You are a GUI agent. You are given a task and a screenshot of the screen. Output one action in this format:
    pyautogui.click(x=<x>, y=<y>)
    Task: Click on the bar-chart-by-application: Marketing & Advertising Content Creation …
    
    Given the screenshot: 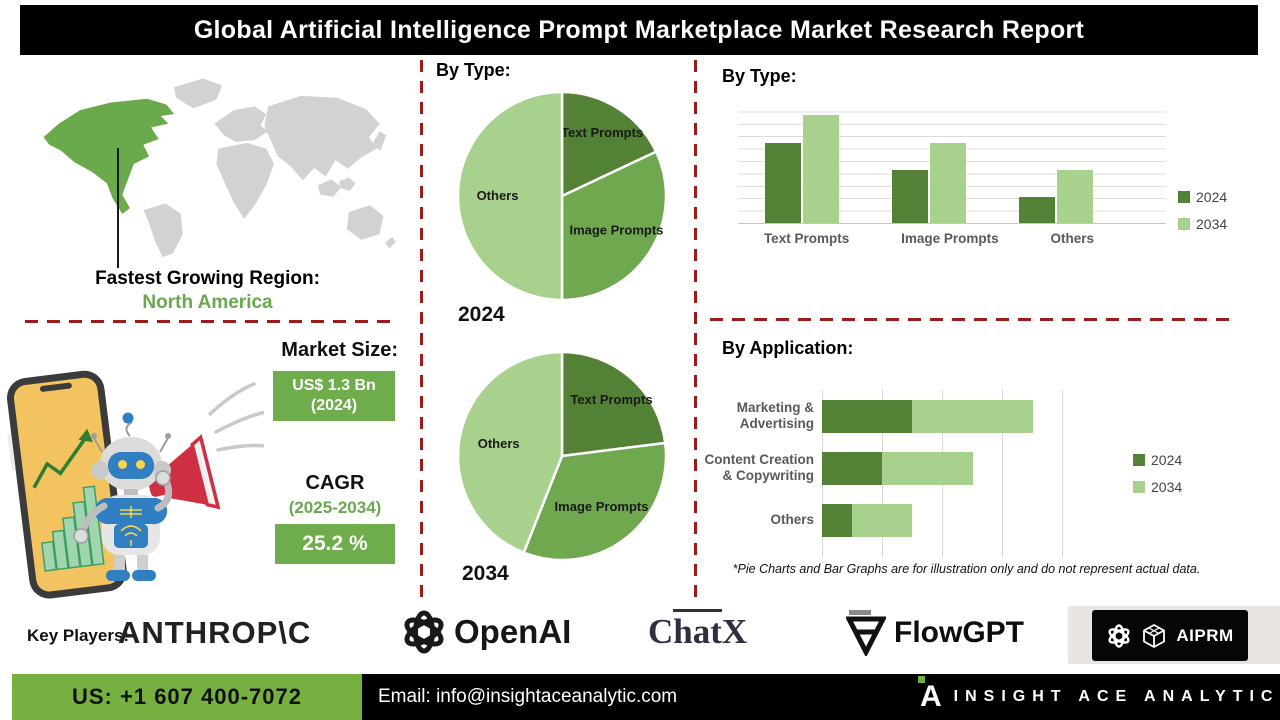 What is the action you would take?
    pyautogui.click(x=887, y=474)
    